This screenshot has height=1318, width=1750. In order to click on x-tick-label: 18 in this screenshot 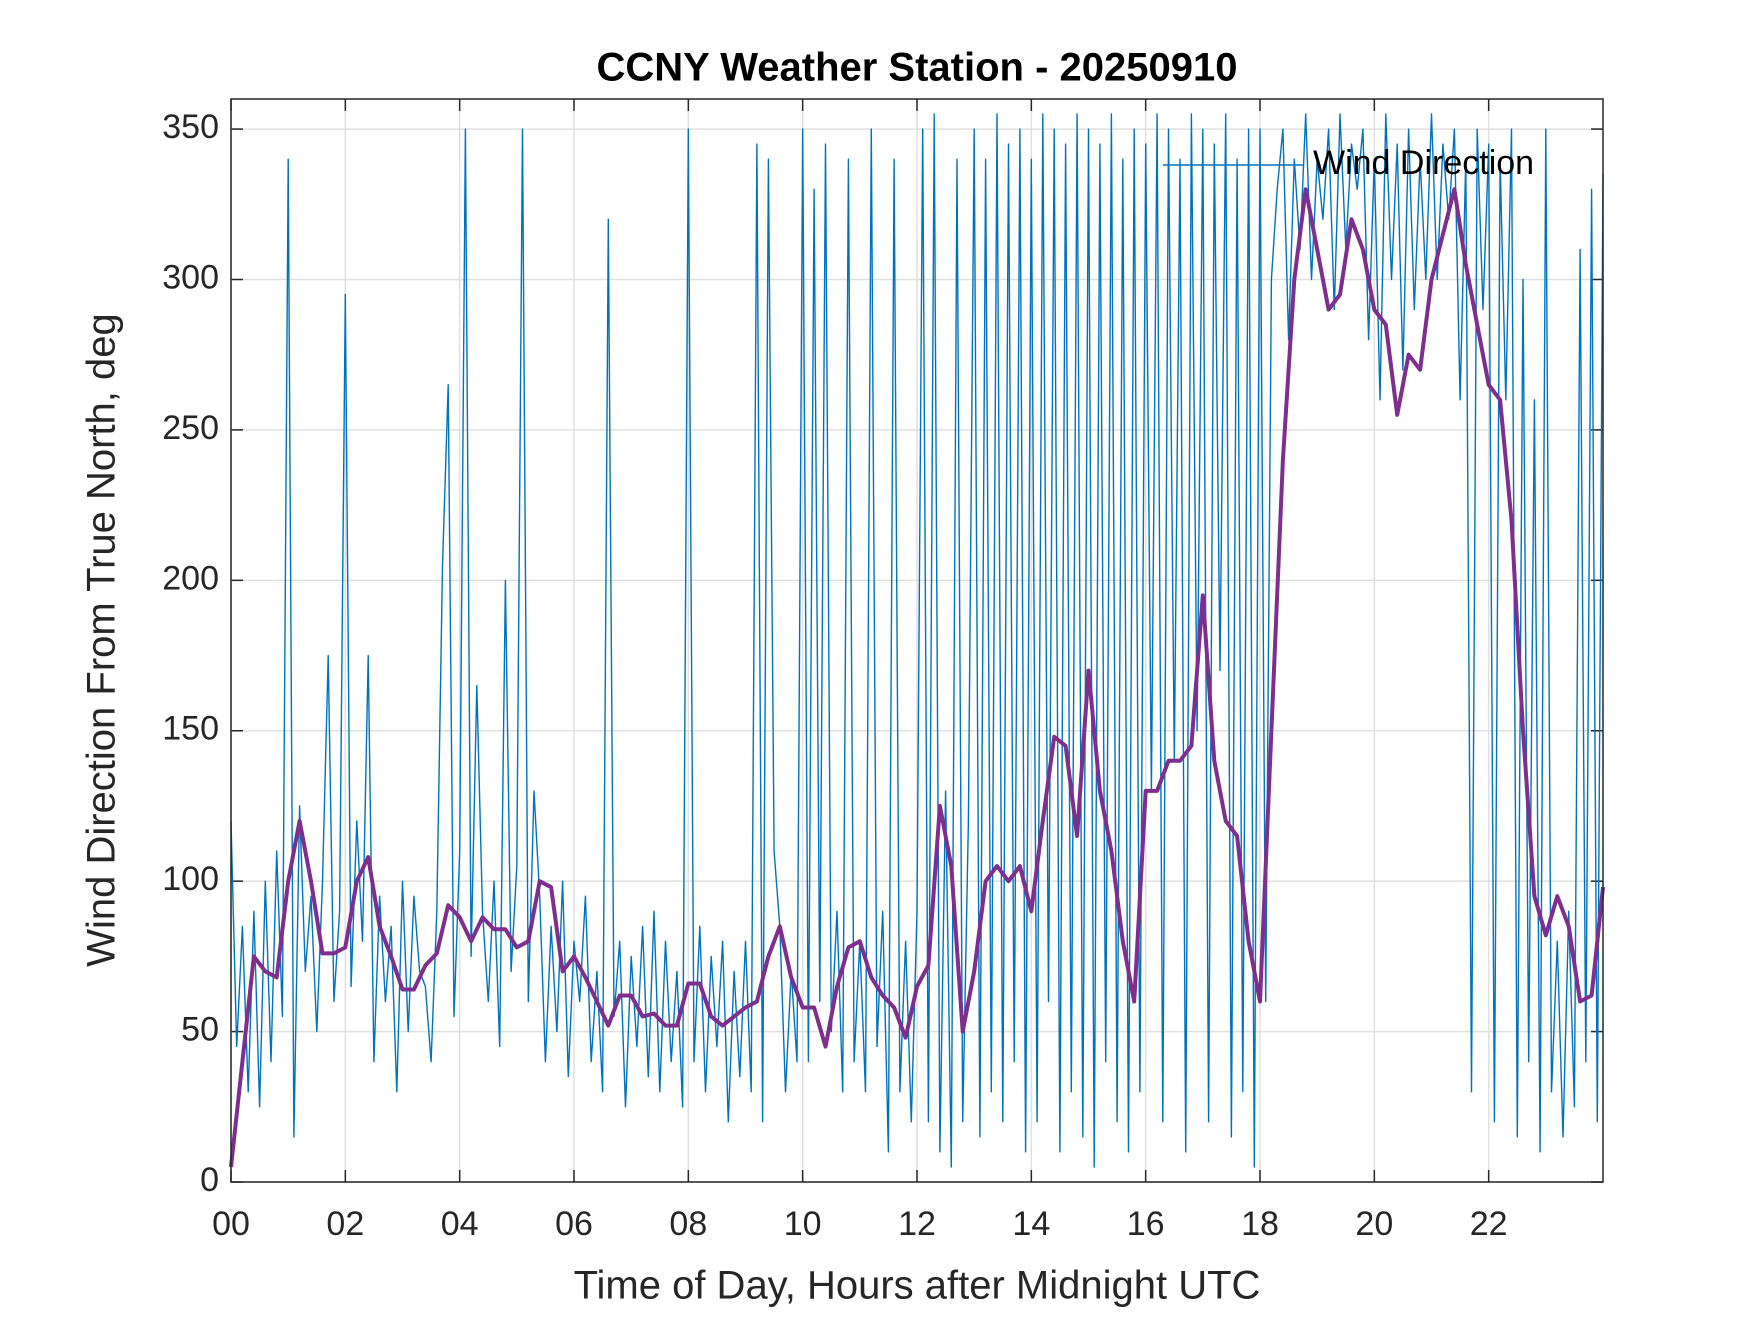, I will do `click(1260, 1224)`.